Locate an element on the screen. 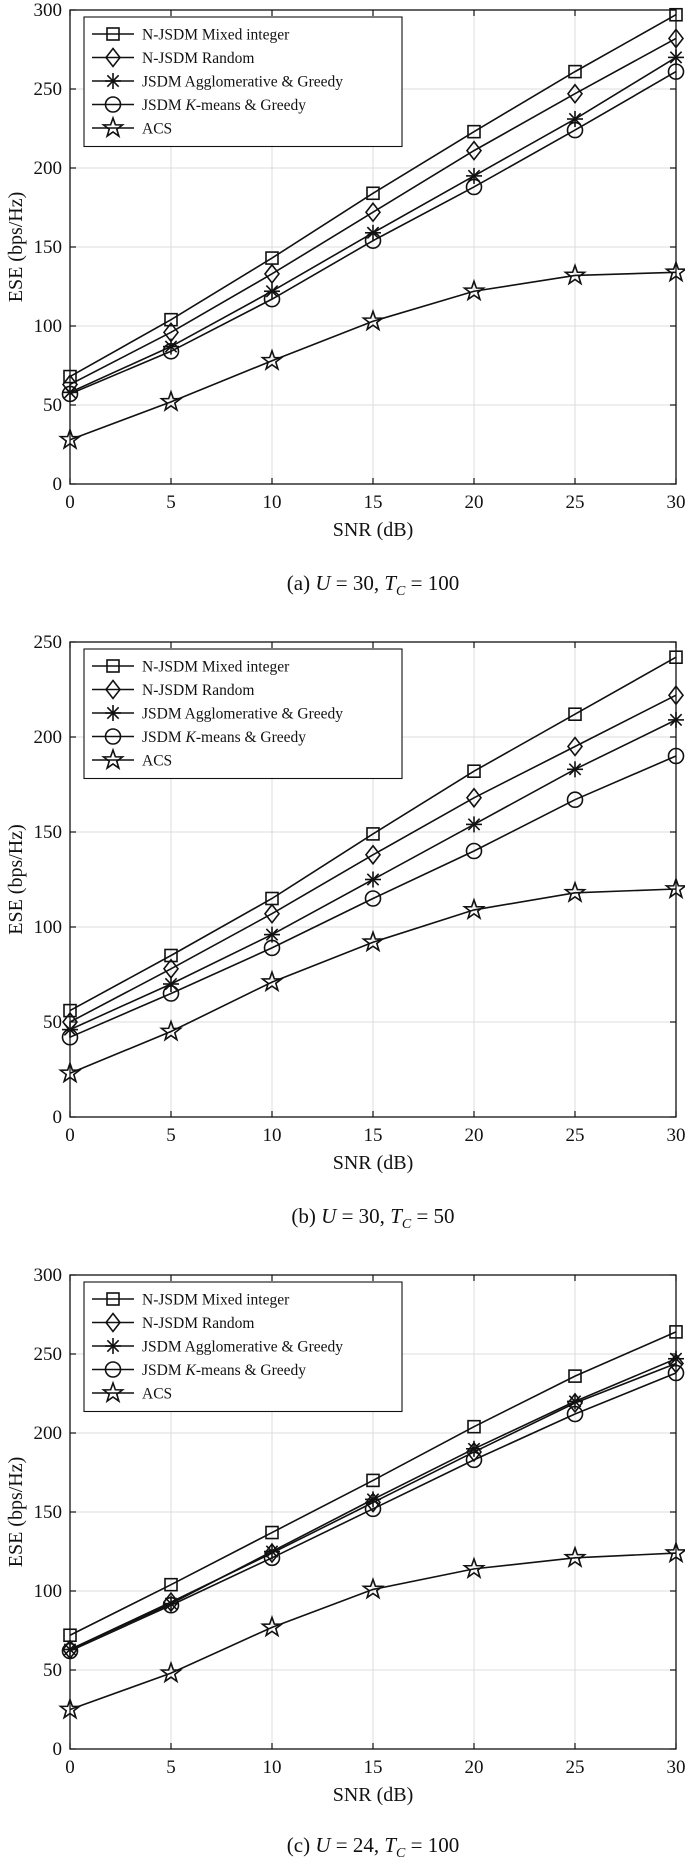  legend-label: N-JSDM Random is located at coordinates (198, 1323).